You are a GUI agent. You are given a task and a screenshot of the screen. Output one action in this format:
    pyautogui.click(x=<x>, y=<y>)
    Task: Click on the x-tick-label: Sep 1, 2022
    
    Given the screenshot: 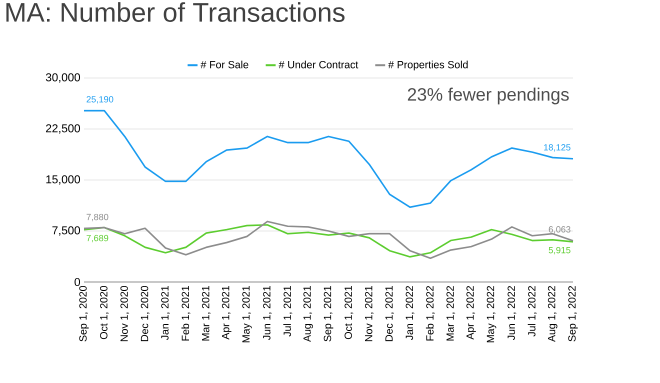 What is the action you would take?
    pyautogui.click(x=573, y=314)
    